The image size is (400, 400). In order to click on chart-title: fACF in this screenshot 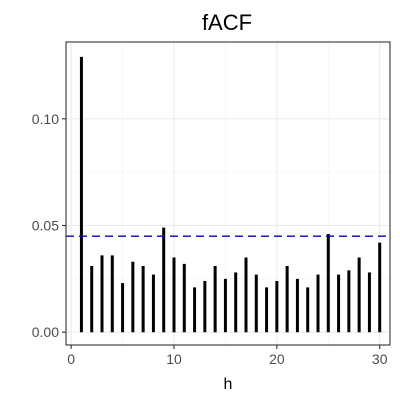, I will do `click(227, 22)`.